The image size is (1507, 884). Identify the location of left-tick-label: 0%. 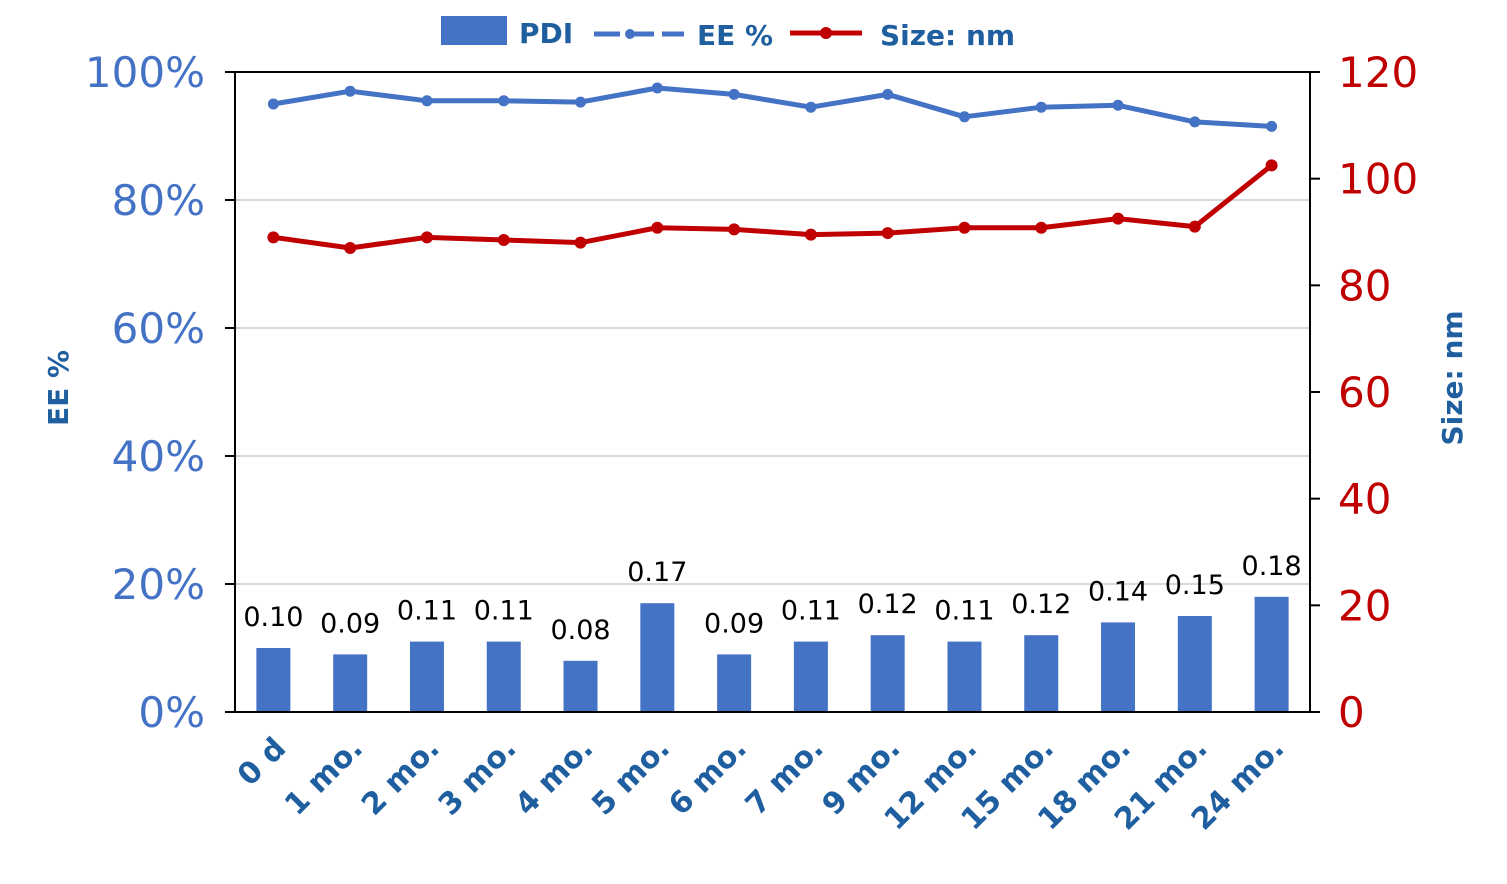
(171, 712).